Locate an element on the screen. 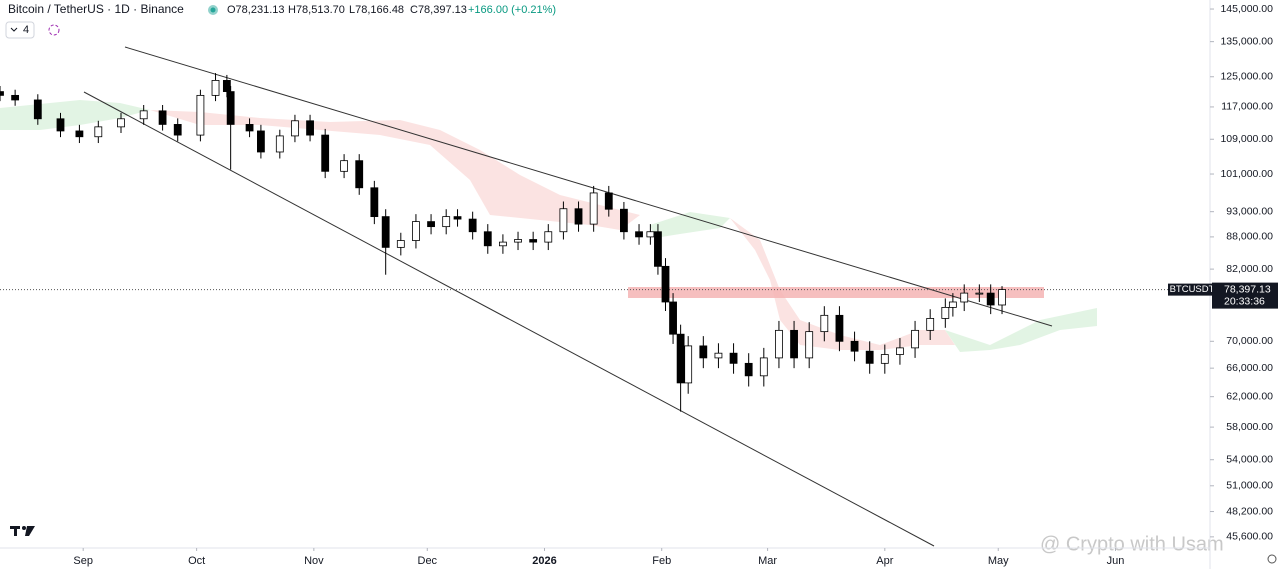  y-tick-label: 70,000.00 is located at coordinates (1249, 341).